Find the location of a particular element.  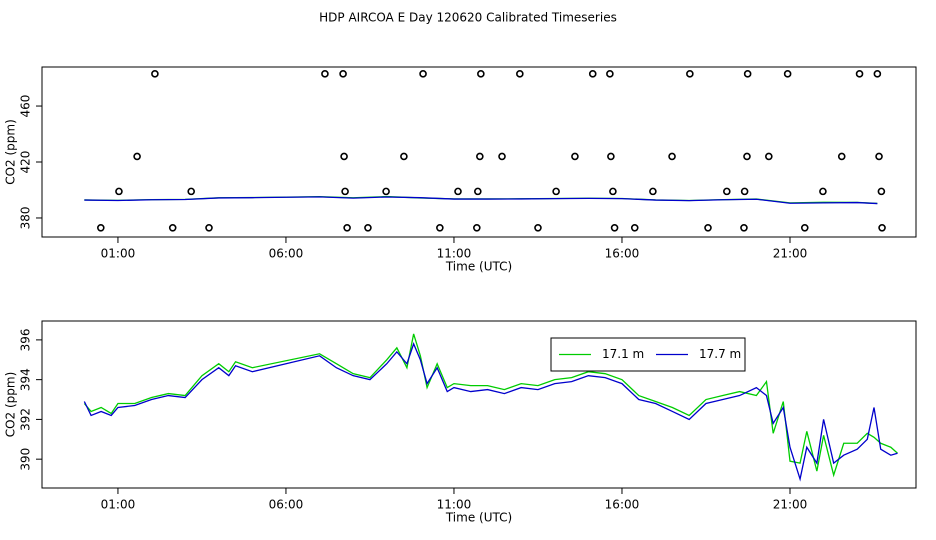

legend-frame is located at coordinates (648, 354).